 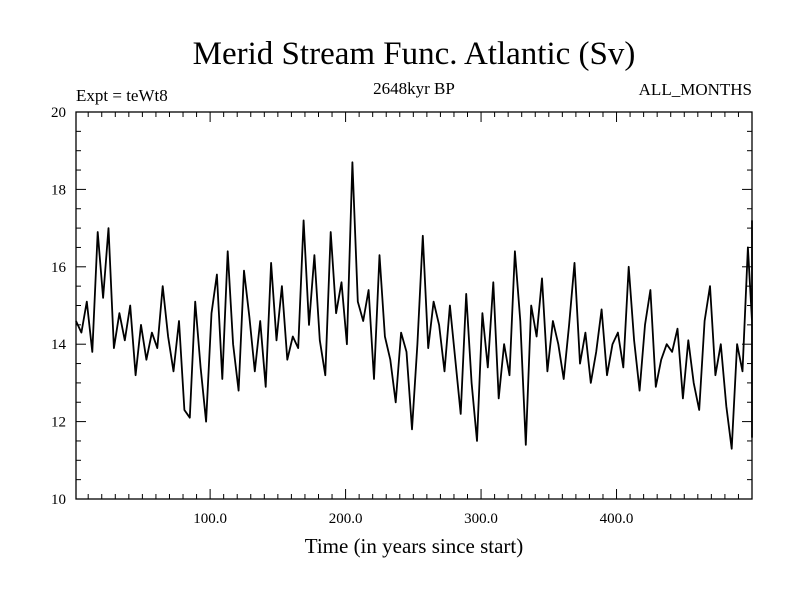 What do you see at coordinates (617, 519) in the screenshot?
I see `x-tick-label: 400.0` at bounding box center [617, 519].